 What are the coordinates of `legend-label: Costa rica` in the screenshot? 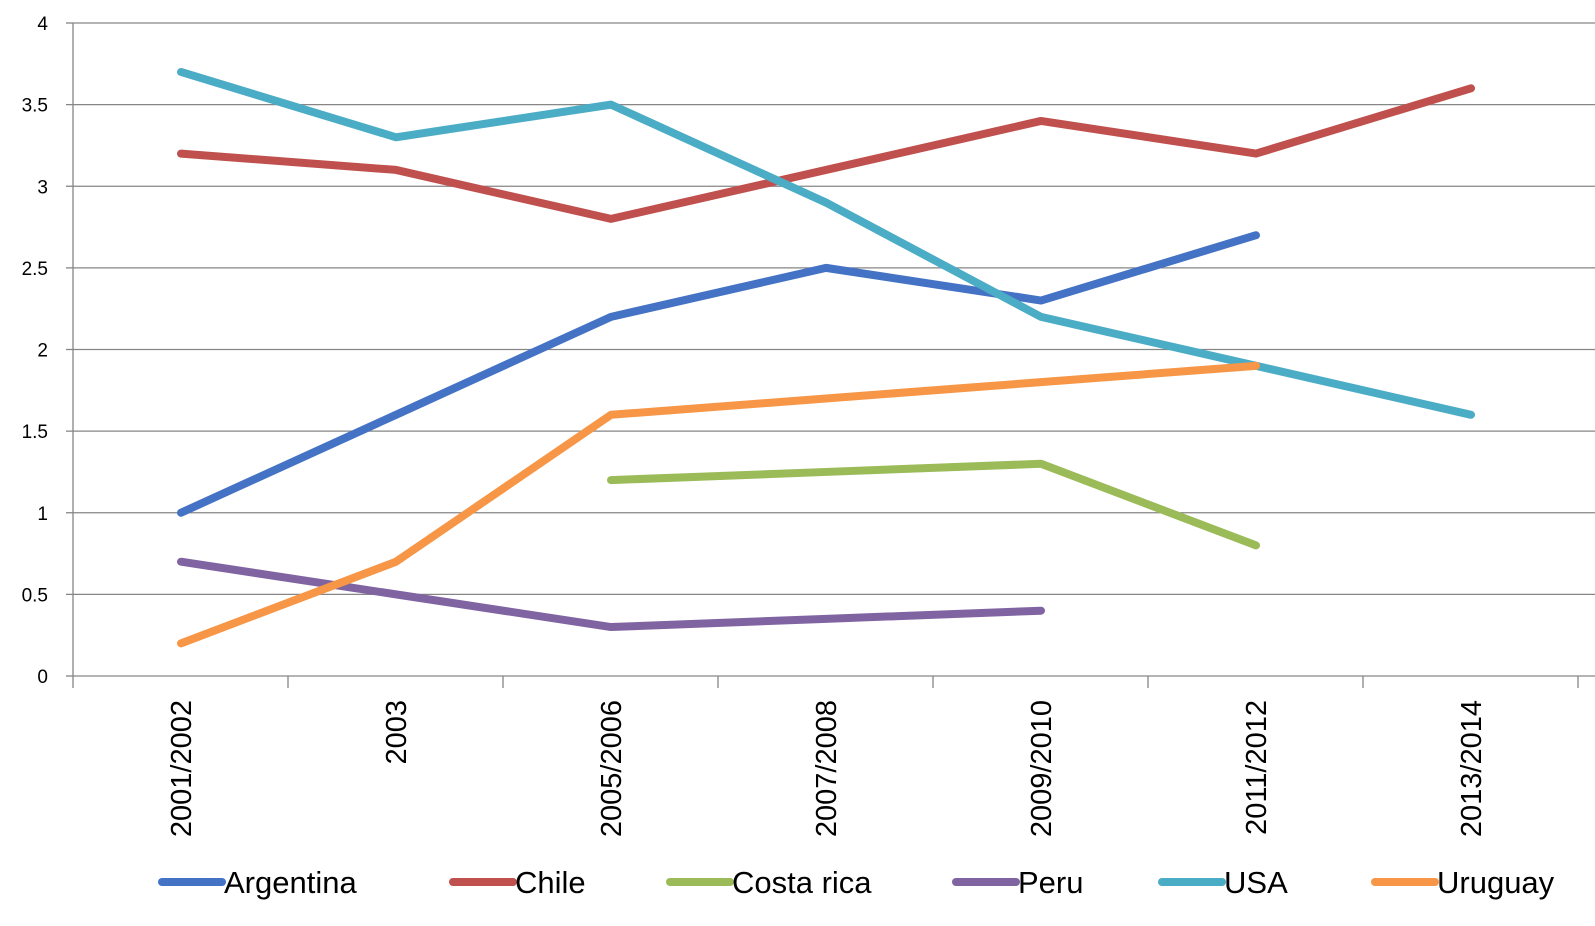 It's located at (802, 882).